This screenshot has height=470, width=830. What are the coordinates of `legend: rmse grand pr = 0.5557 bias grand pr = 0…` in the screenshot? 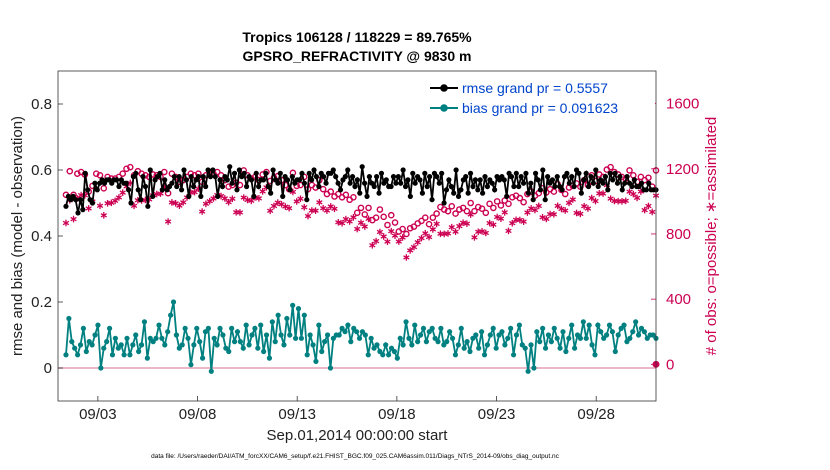 It's located at (539, 97).